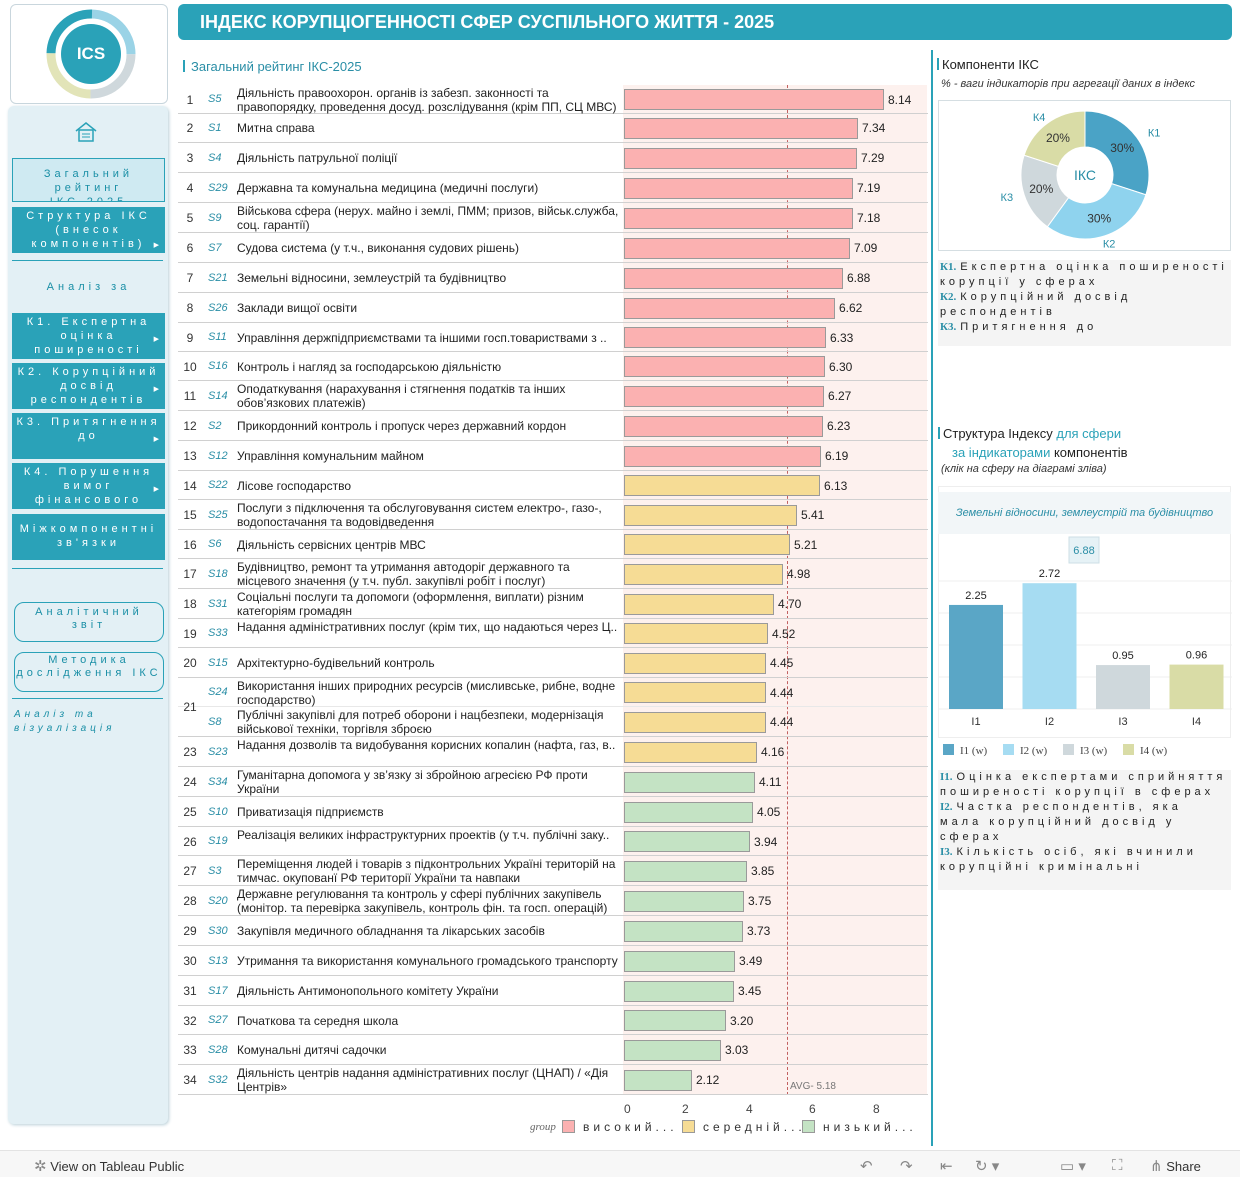 This screenshot has height=1177, width=1240. I want to click on nav-structure: Структура ІКС (внесок компонентів) ▶, so click(88, 230).